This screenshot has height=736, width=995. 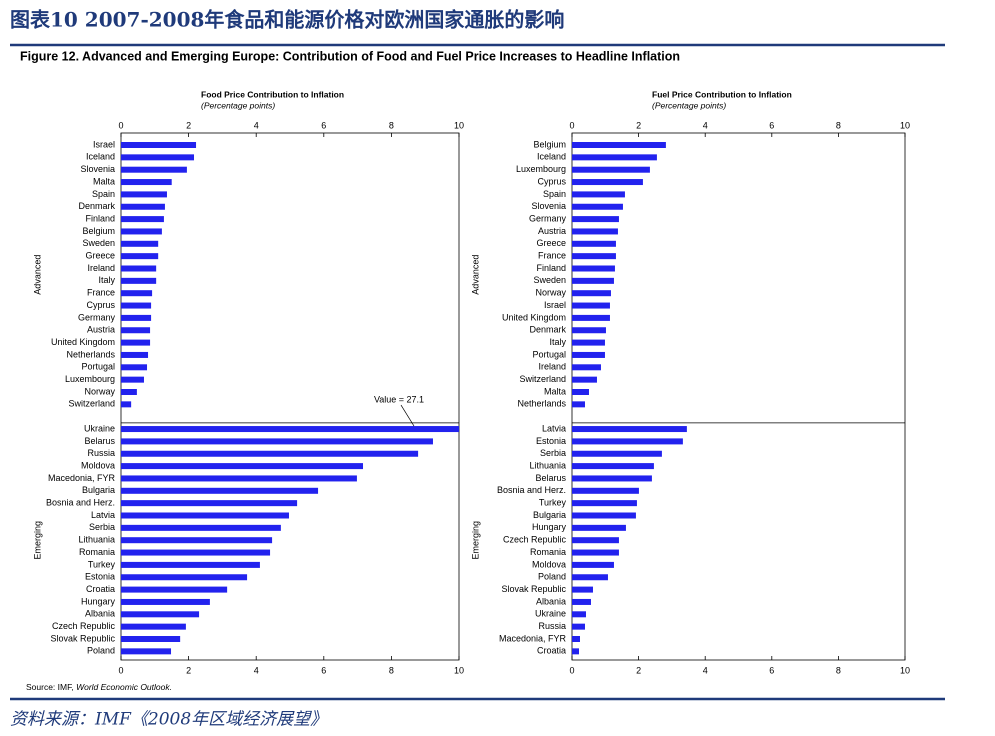 I want to click on category-label: Ukraine, so click(x=99, y=428).